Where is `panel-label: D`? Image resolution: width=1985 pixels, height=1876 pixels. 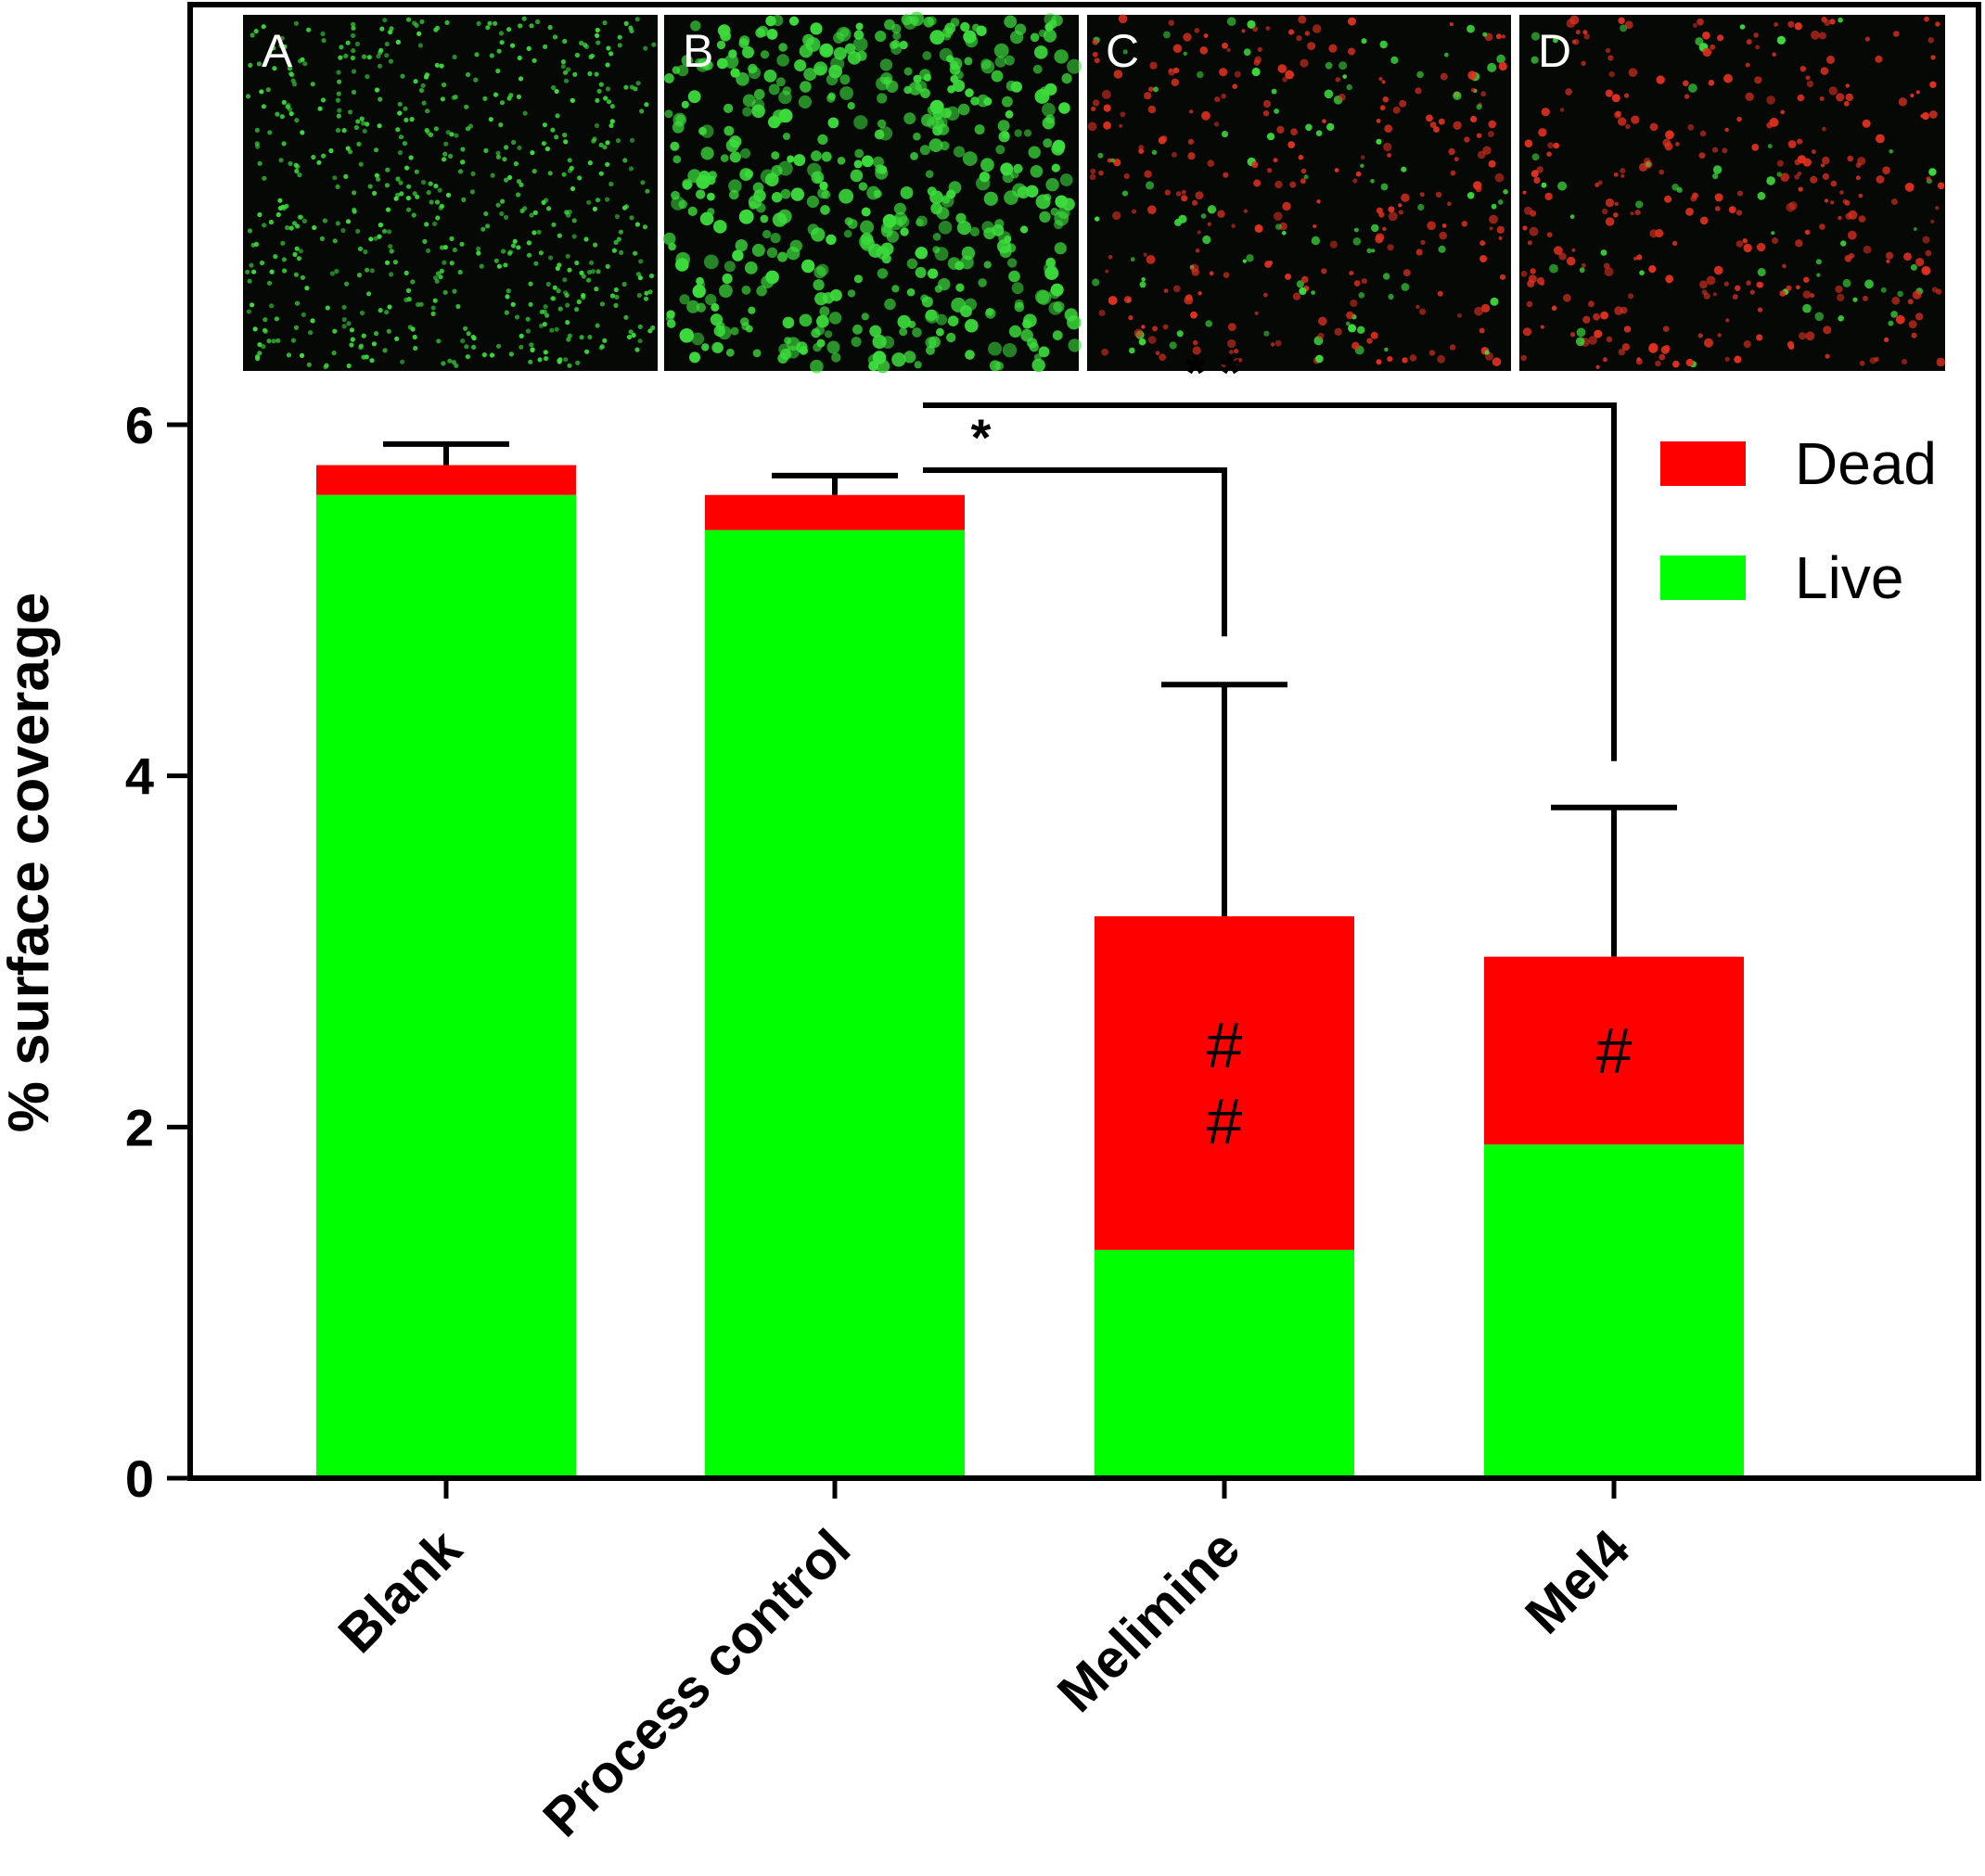 panel-label: D is located at coordinates (1554, 51).